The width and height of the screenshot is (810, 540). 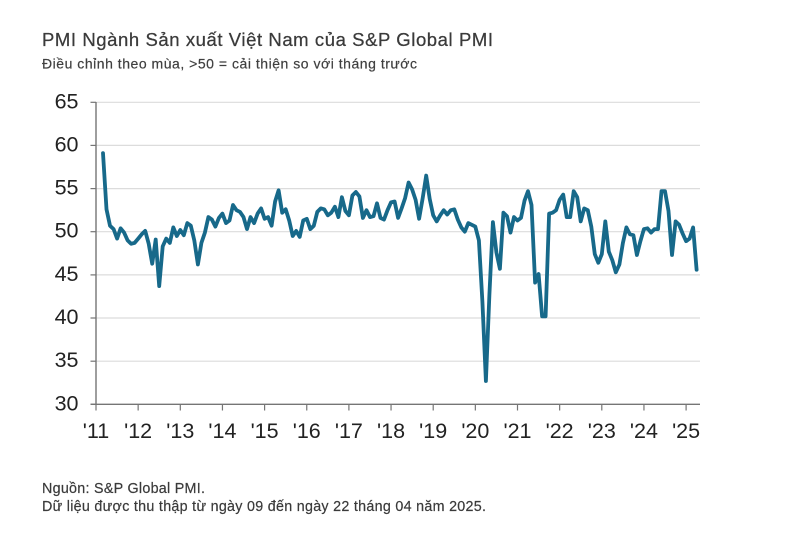 What do you see at coordinates (222, 431) in the screenshot?
I see `svg-text: '14` at bounding box center [222, 431].